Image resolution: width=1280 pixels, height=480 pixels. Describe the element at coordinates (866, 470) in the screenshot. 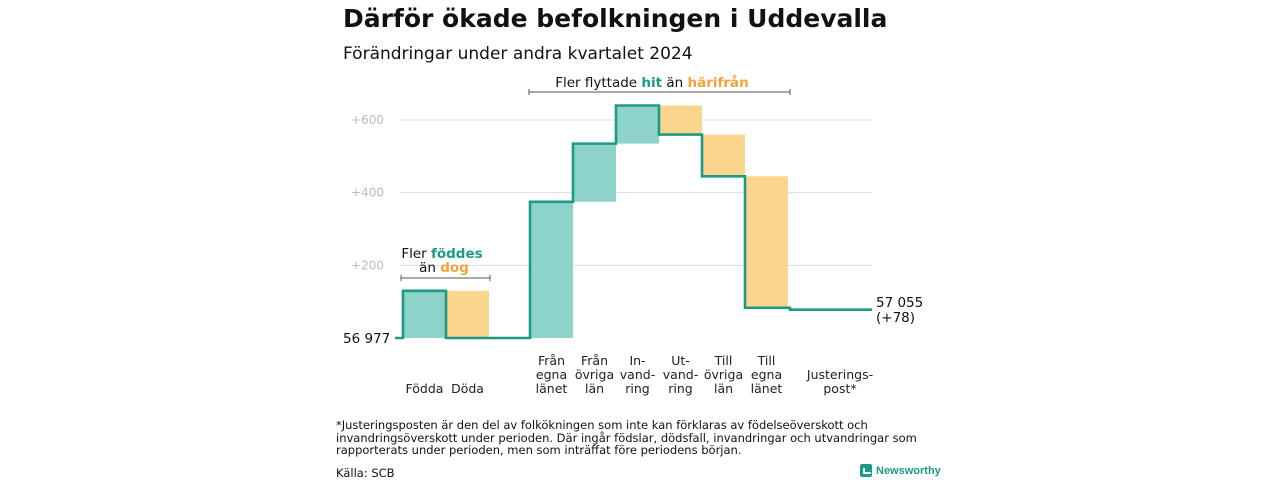

I see `newsworthy-logo-icon` at that location.